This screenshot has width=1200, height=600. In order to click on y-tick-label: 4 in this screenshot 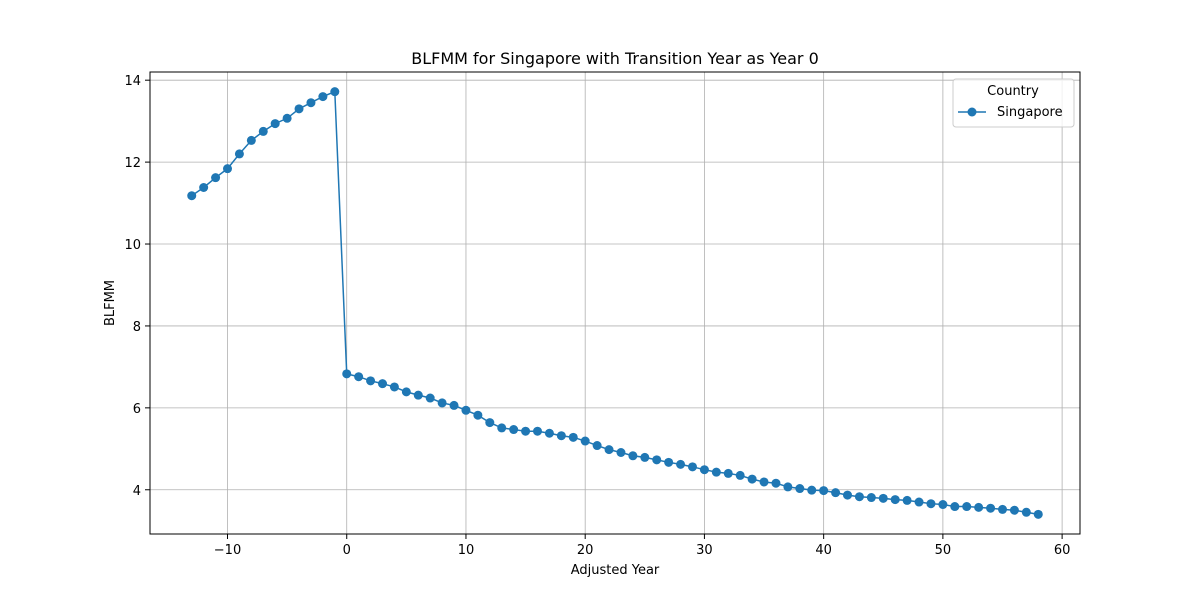, I will do `click(137, 491)`.